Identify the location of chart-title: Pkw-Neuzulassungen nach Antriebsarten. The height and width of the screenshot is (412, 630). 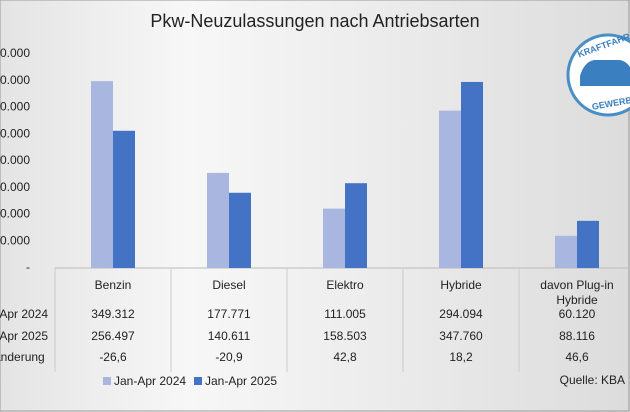
(314, 21).